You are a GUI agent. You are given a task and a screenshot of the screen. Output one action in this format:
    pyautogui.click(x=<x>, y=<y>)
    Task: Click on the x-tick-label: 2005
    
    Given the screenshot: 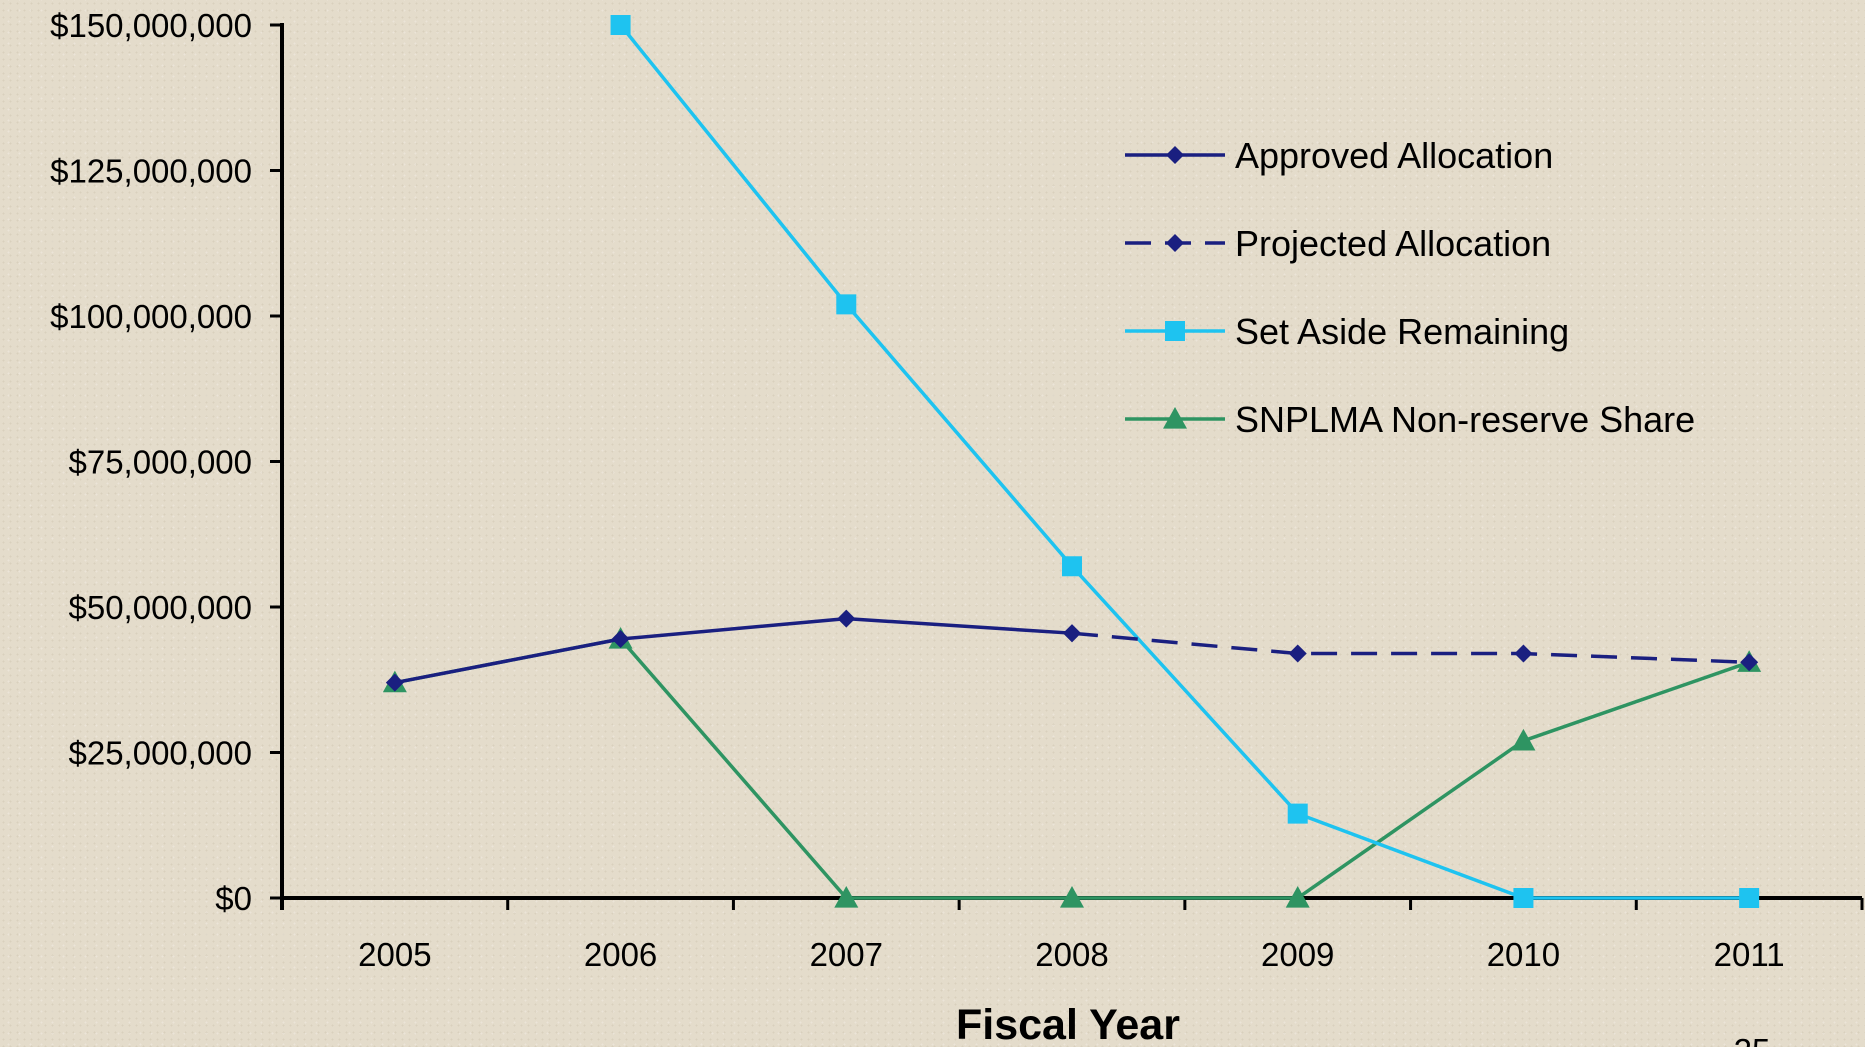 What is the action you would take?
    pyautogui.click(x=394, y=954)
    